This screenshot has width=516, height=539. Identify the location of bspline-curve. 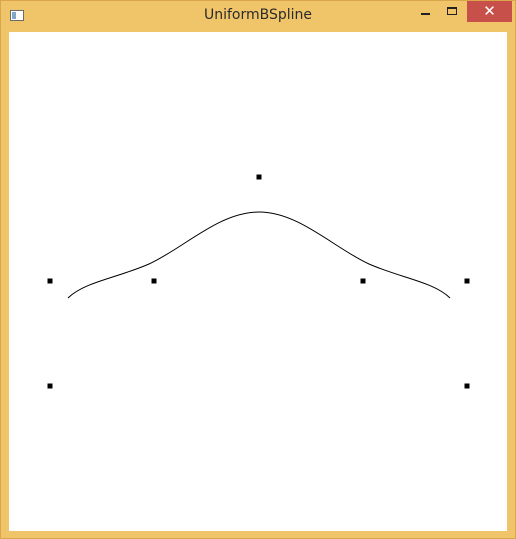
(259, 255).